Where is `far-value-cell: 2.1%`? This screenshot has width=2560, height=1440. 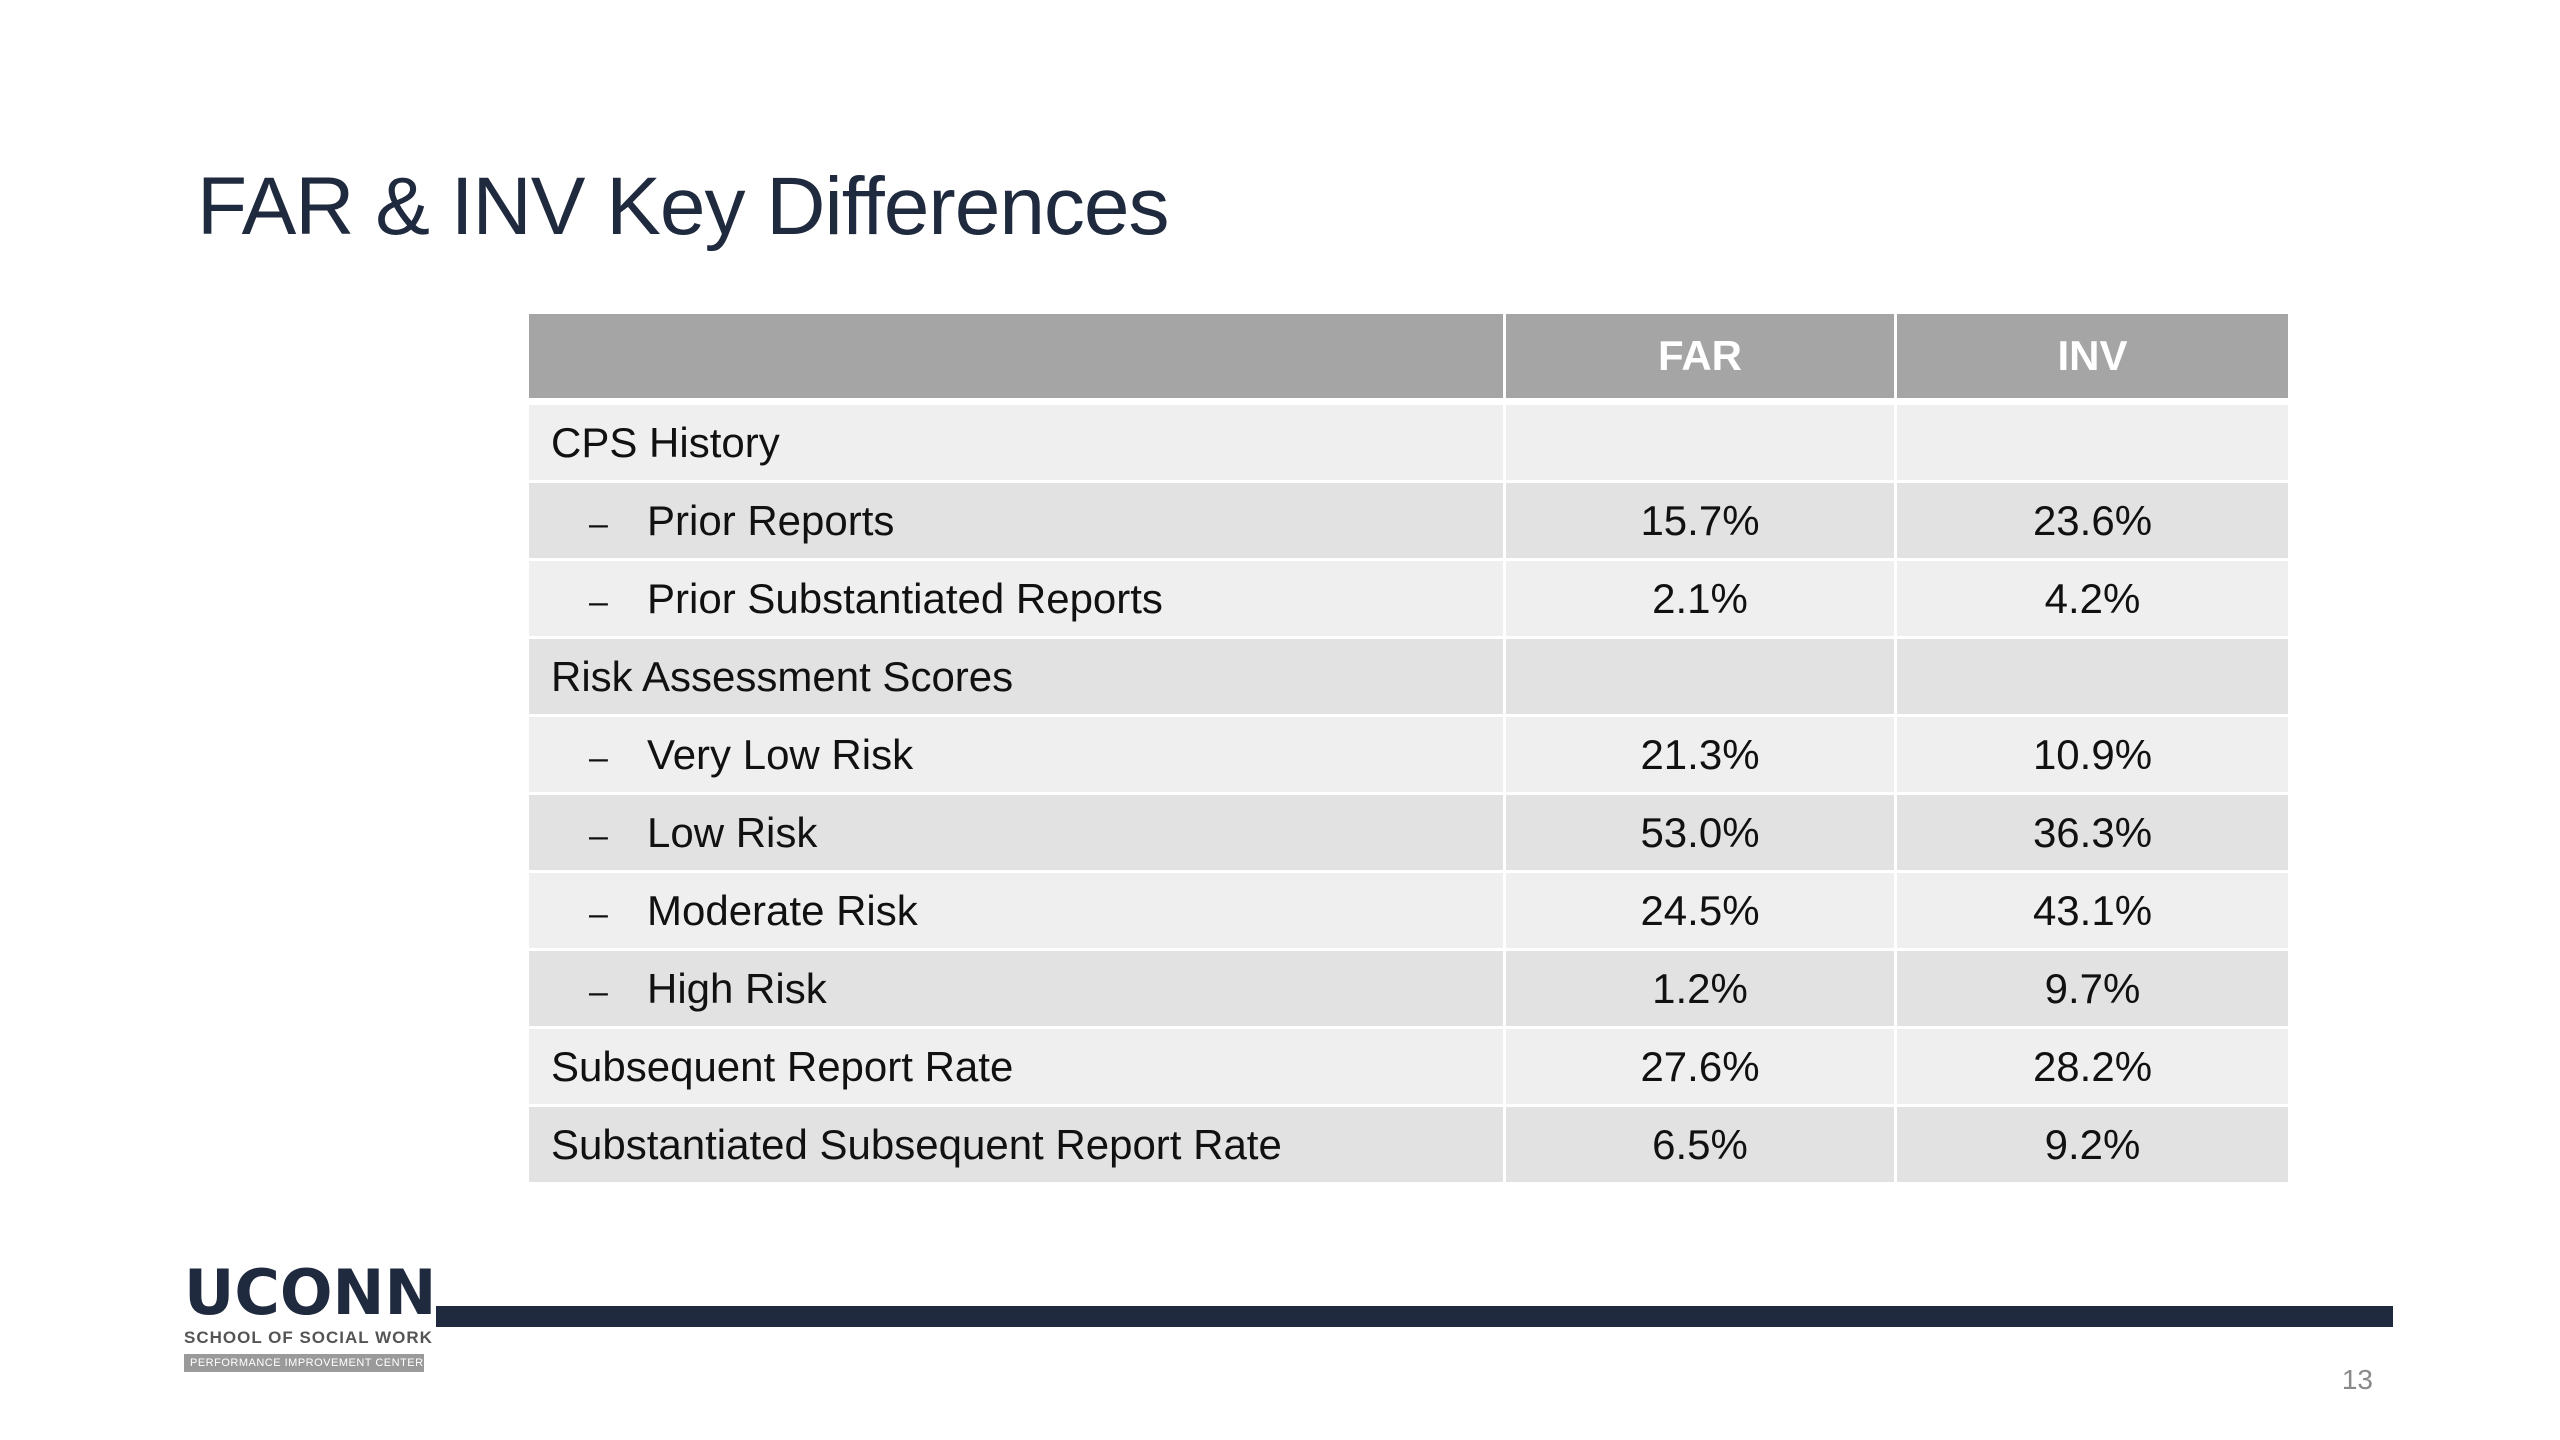
far-value-cell: 2.1% is located at coordinates (1701, 600).